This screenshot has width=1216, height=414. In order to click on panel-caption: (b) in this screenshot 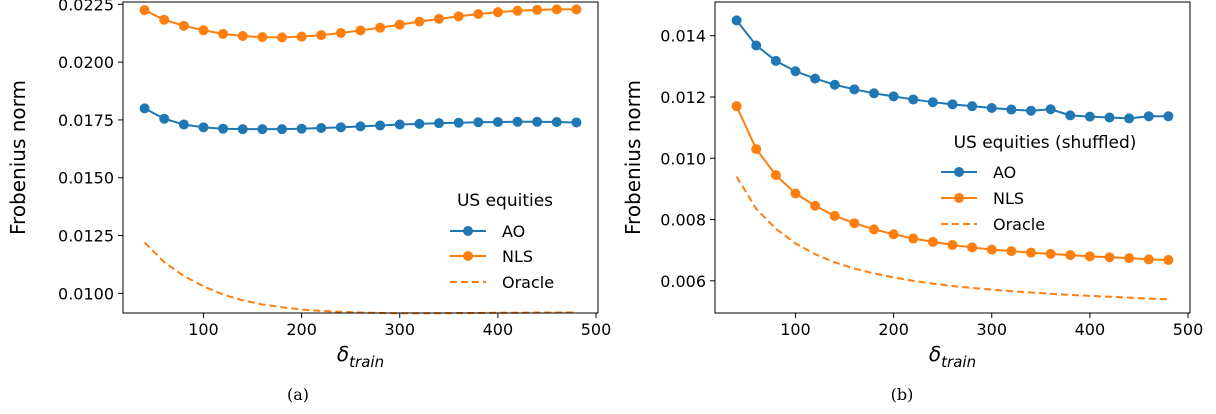, I will do `click(902, 394)`.